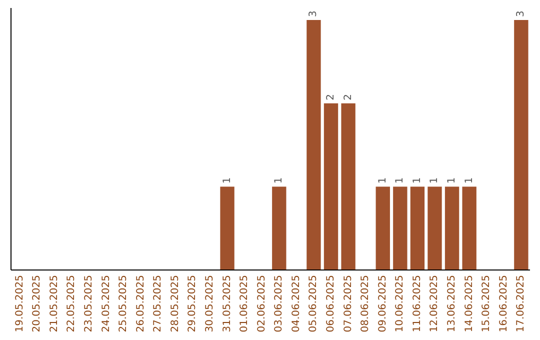  Describe the element at coordinates (331, 303) in the screenshot. I see `x-tick-label: 06.06.2025` at that location.